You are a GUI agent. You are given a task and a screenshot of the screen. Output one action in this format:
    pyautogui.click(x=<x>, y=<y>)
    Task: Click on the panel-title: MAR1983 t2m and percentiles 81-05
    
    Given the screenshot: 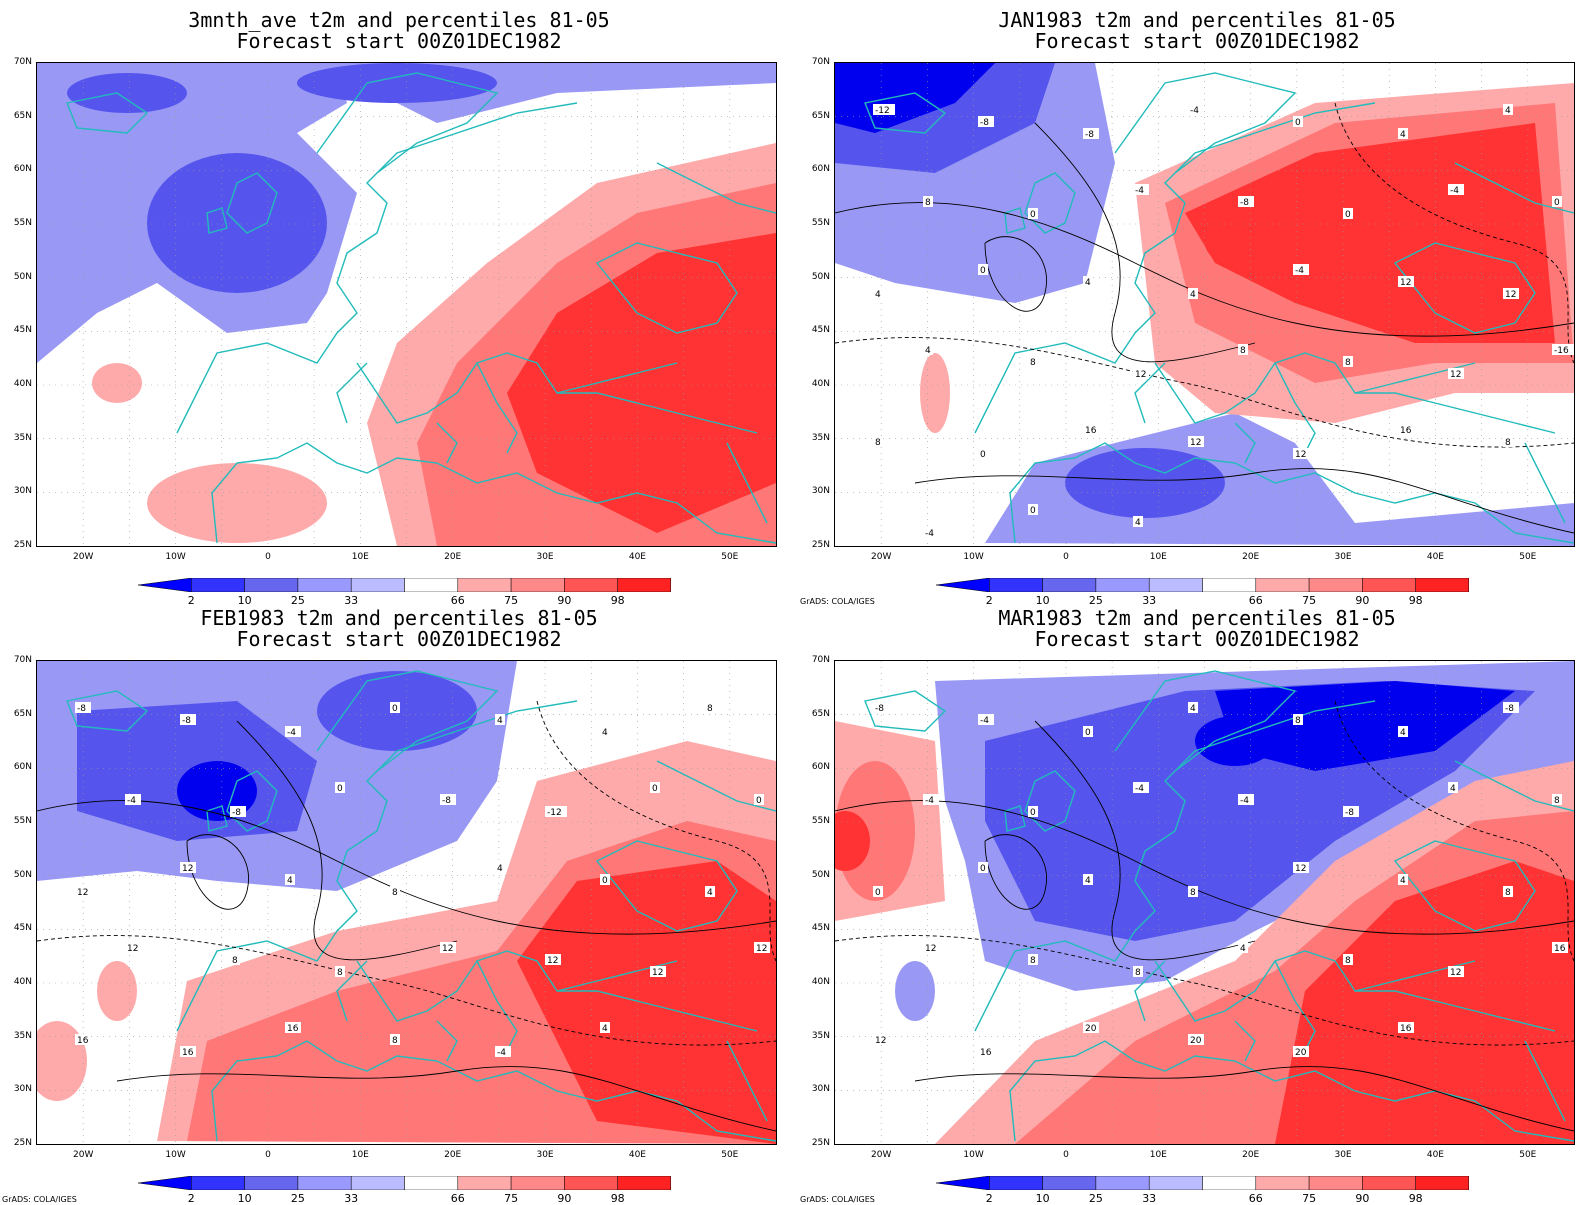 What is the action you would take?
    pyautogui.click(x=1197, y=618)
    